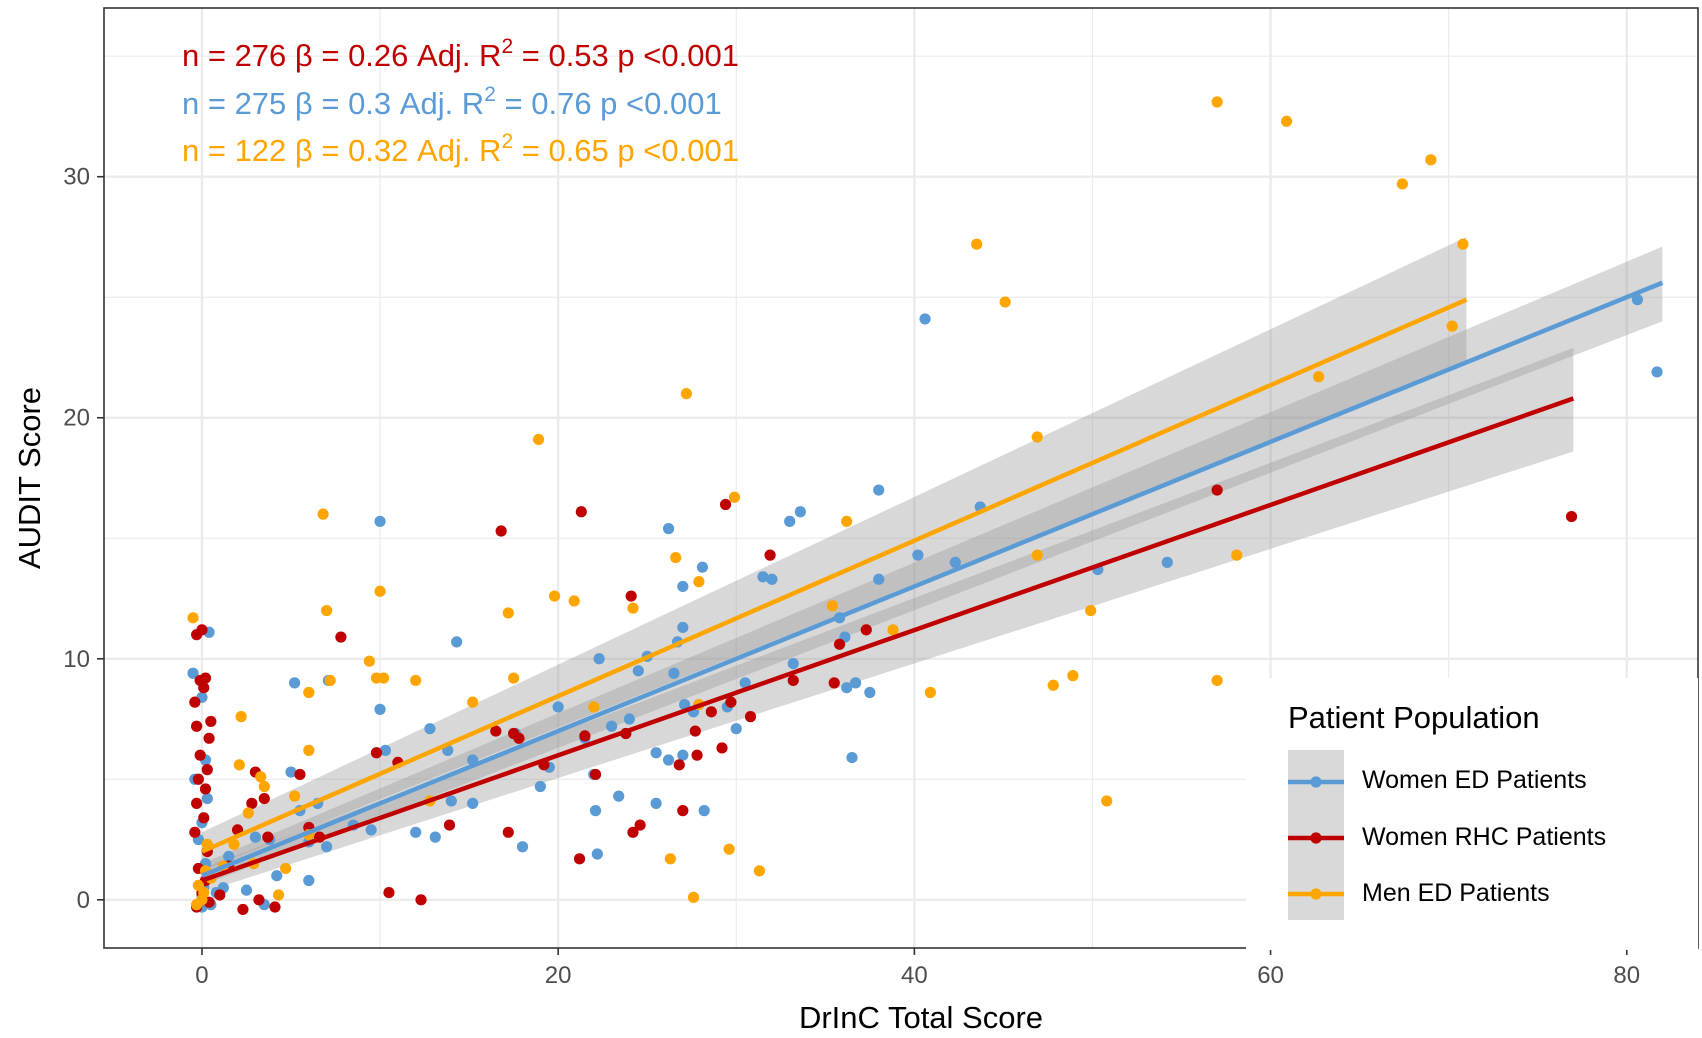 This screenshot has width=1702, height=1038. Describe the element at coordinates (921, 1017) in the screenshot. I see `x-axis-title: DrInC Total Score` at that location.